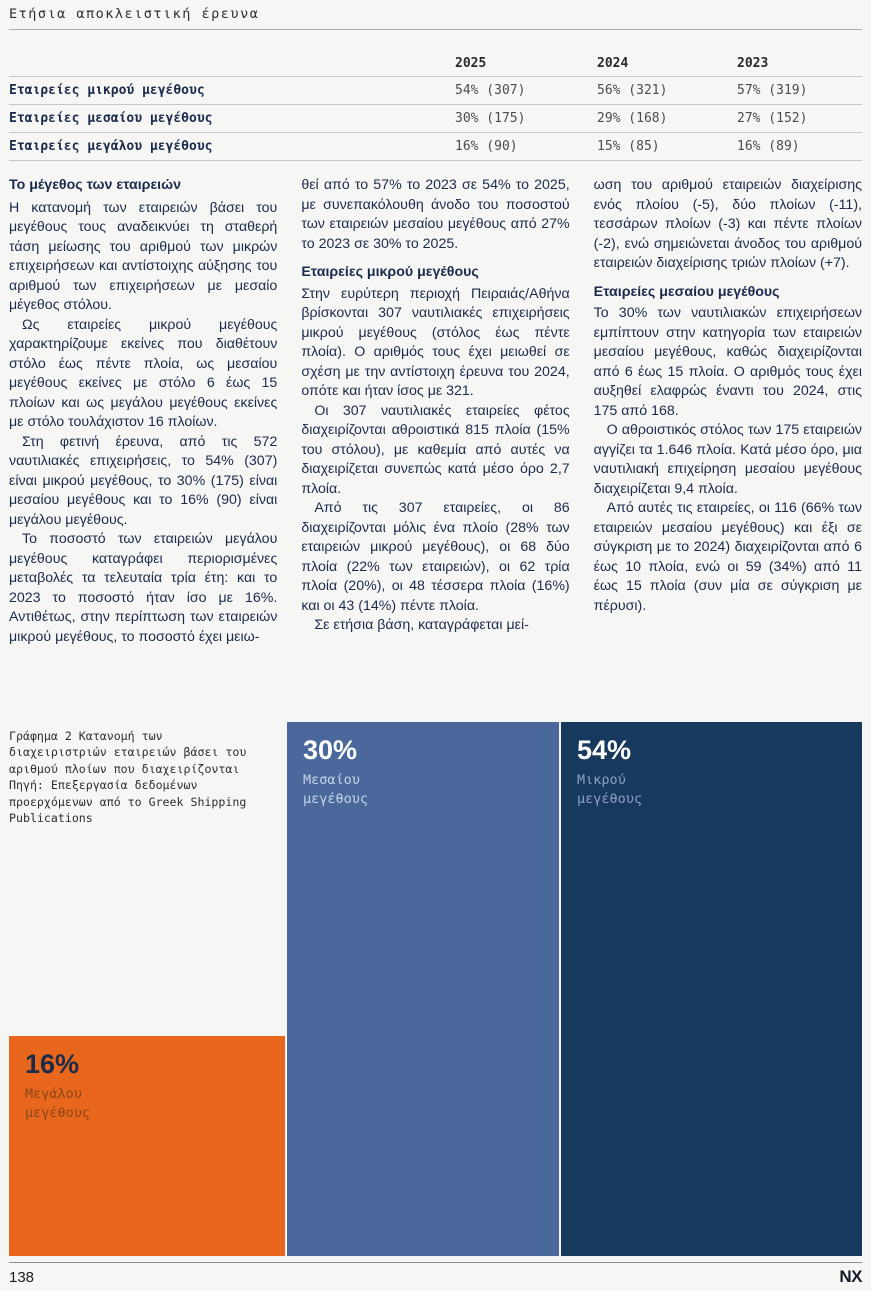  What do you see at coordinates (423, 989) in the screenshot?
I see `treemap-block-medium: 30% Μεσαίου μεγέθους` at bounding box center [423, 989].